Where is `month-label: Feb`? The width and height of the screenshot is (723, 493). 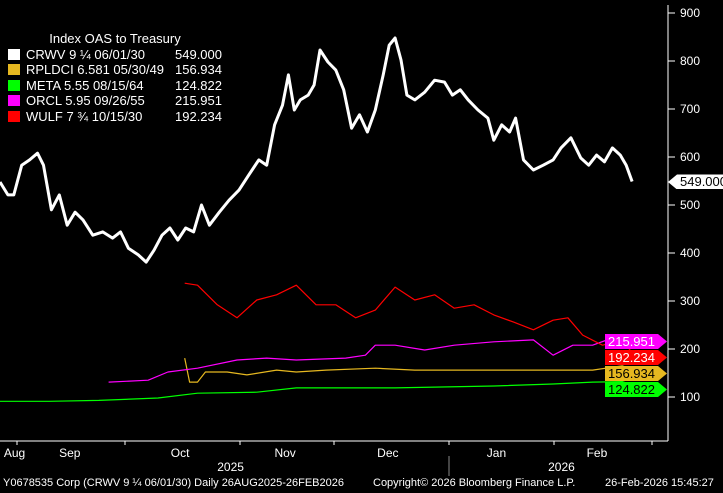 month-label: Feb is located at coordinates (597, 453).